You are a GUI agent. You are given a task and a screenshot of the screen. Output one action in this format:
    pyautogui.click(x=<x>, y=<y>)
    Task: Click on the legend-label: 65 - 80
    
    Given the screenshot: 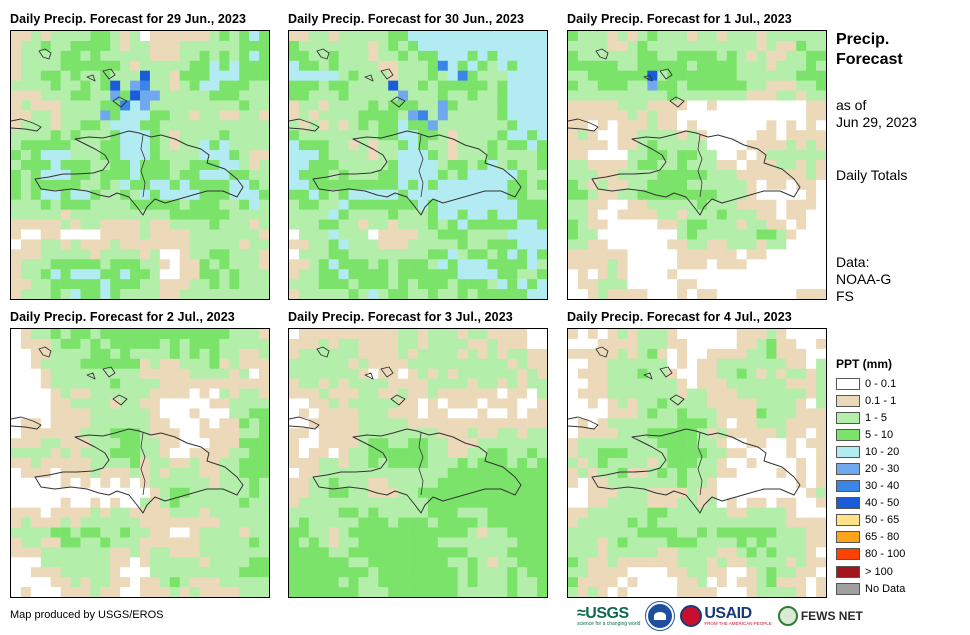 What is the action you would take?
    pyautogui.click(x=882, y=537)
    